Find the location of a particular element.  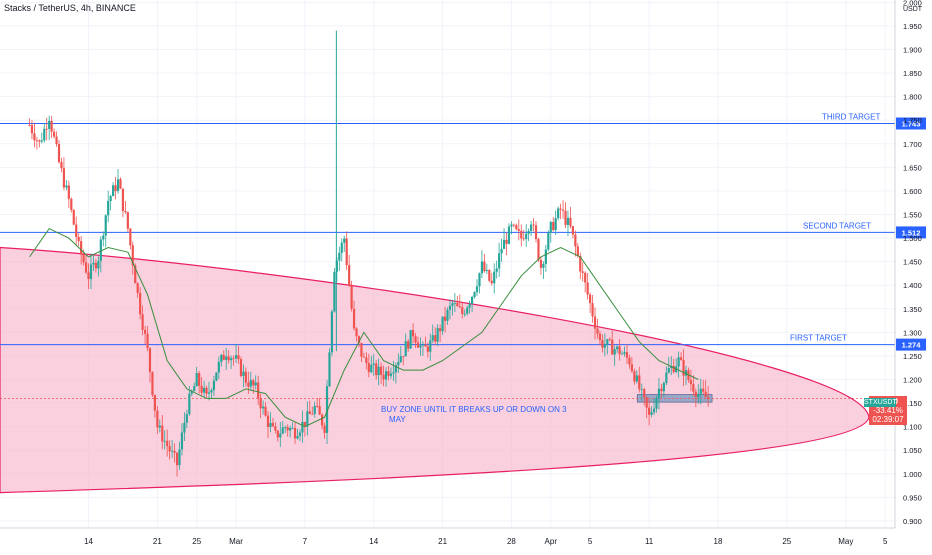

y-tick-label: 1.300 is located at coordinates (912, 332).